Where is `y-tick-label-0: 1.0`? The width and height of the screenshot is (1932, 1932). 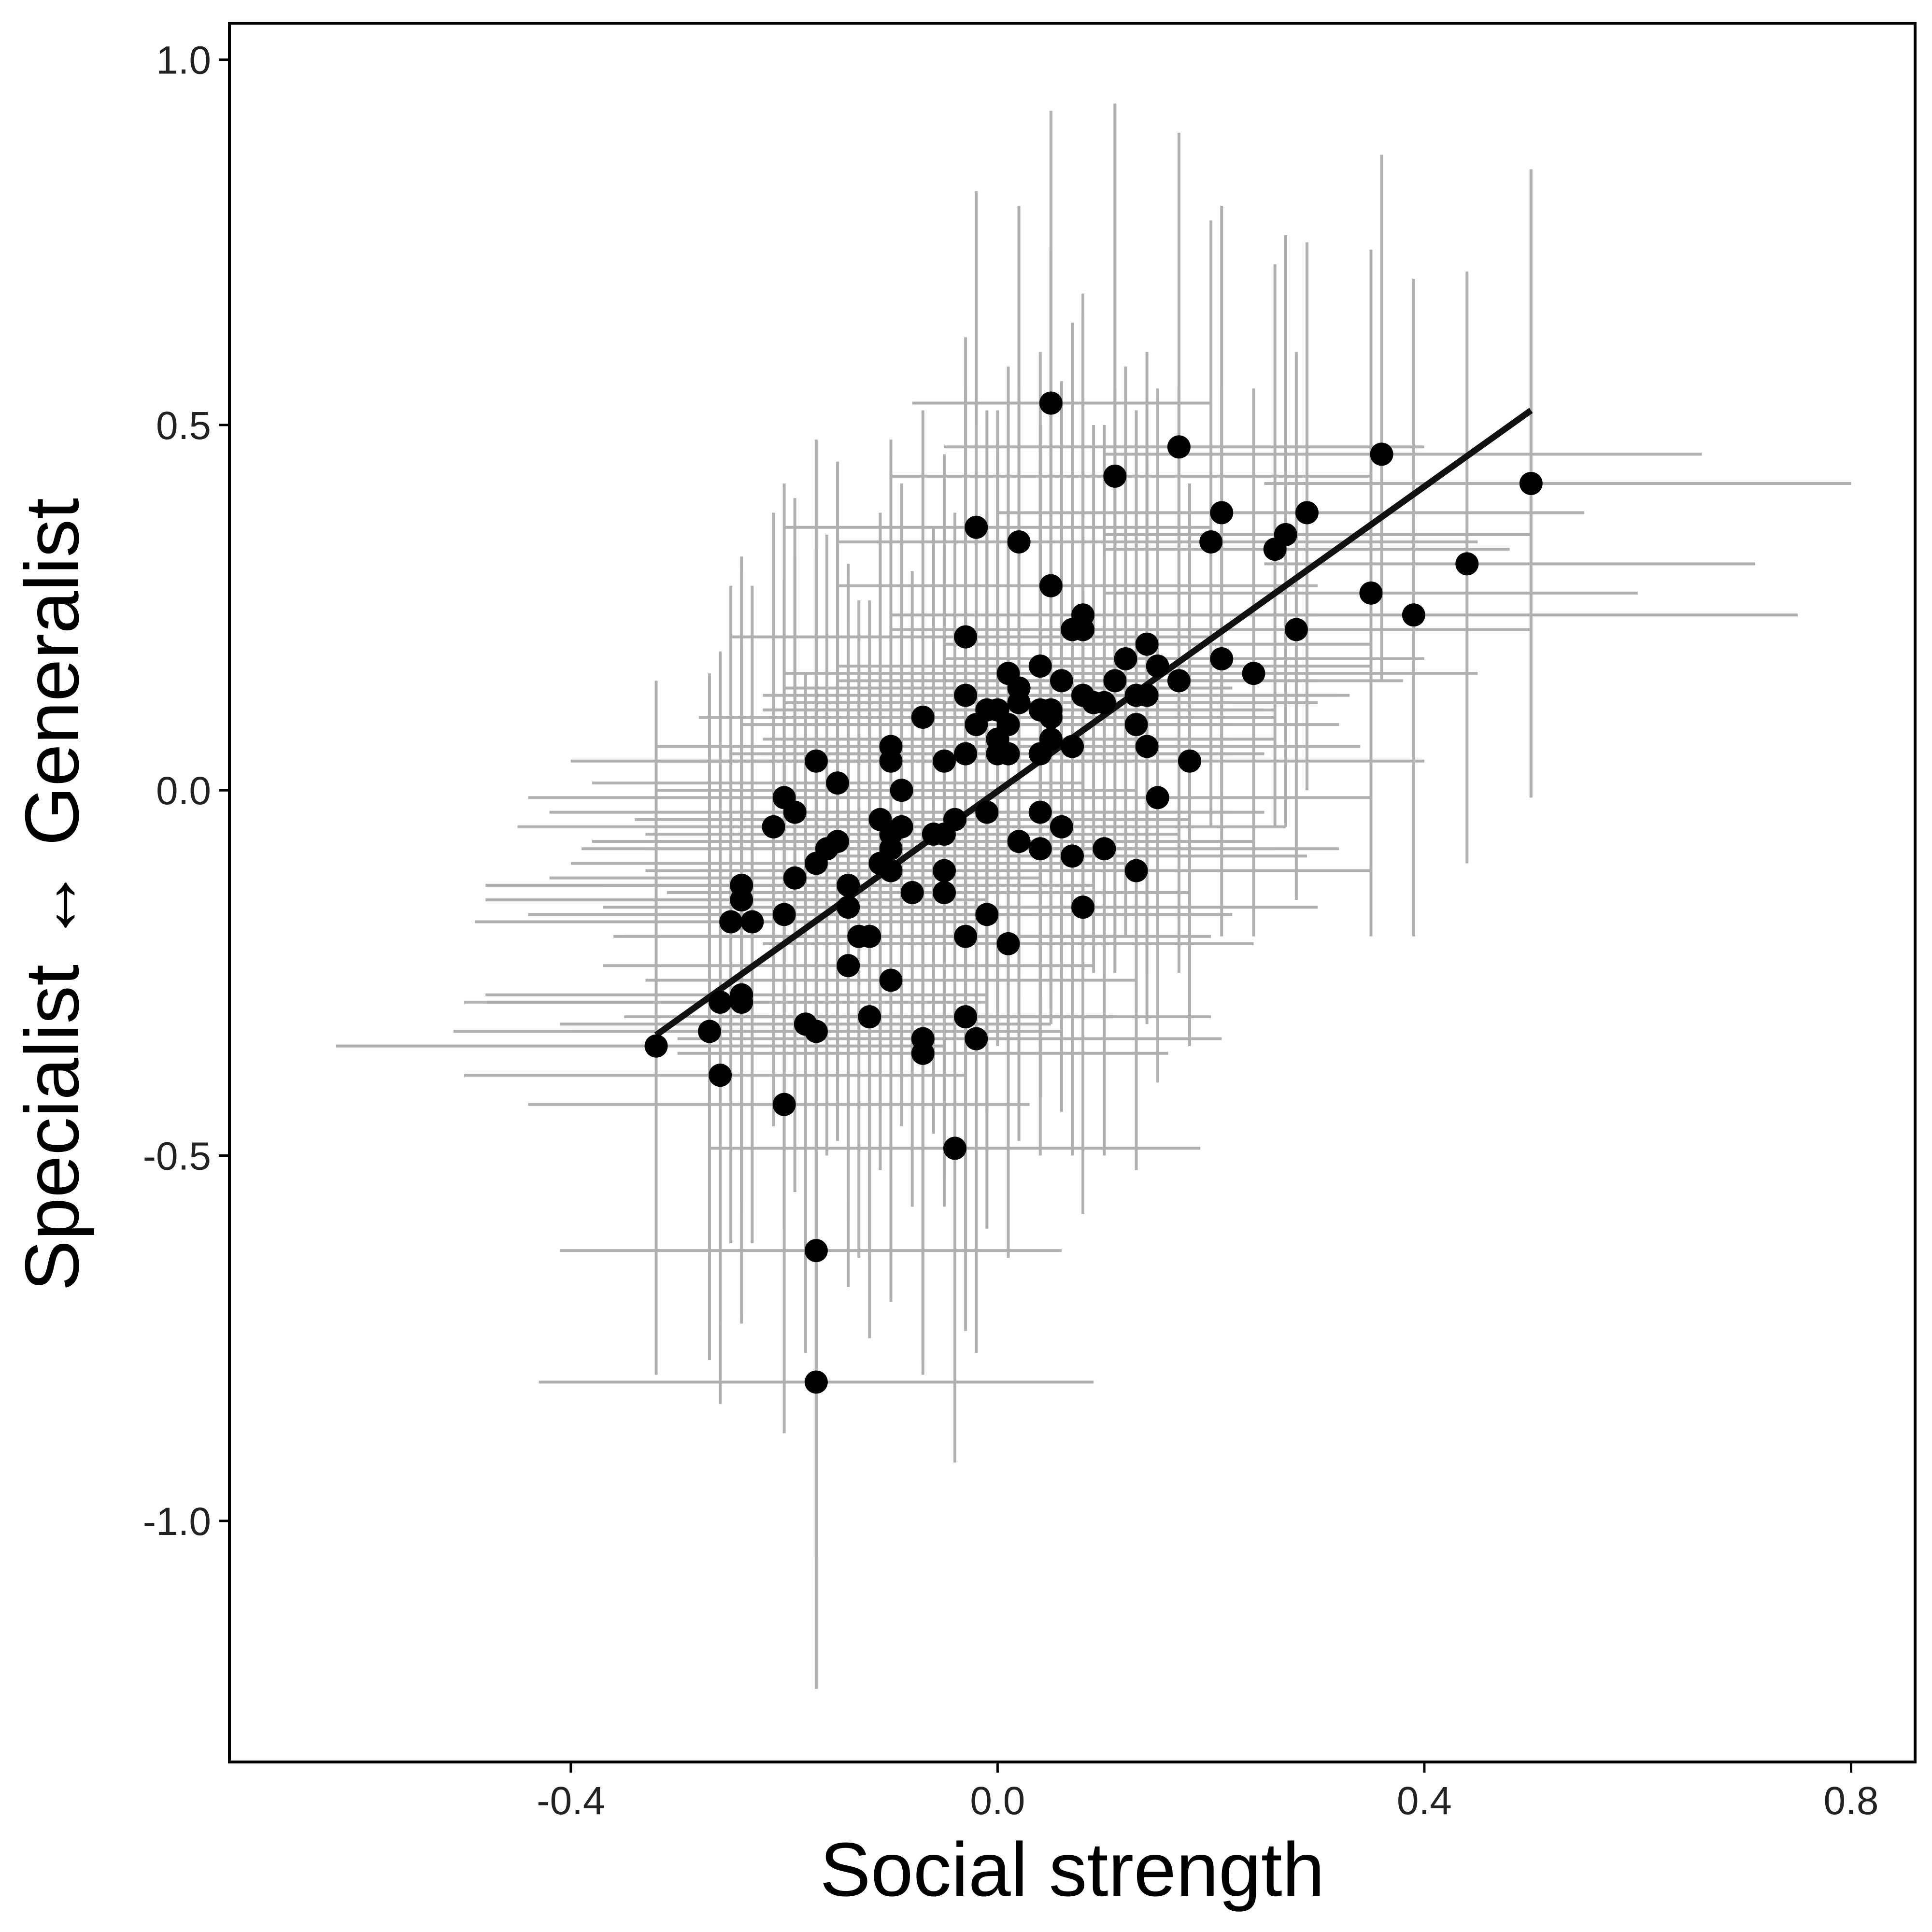 y-tick-label-0: 1.0 is located at coordinates (183, 61).